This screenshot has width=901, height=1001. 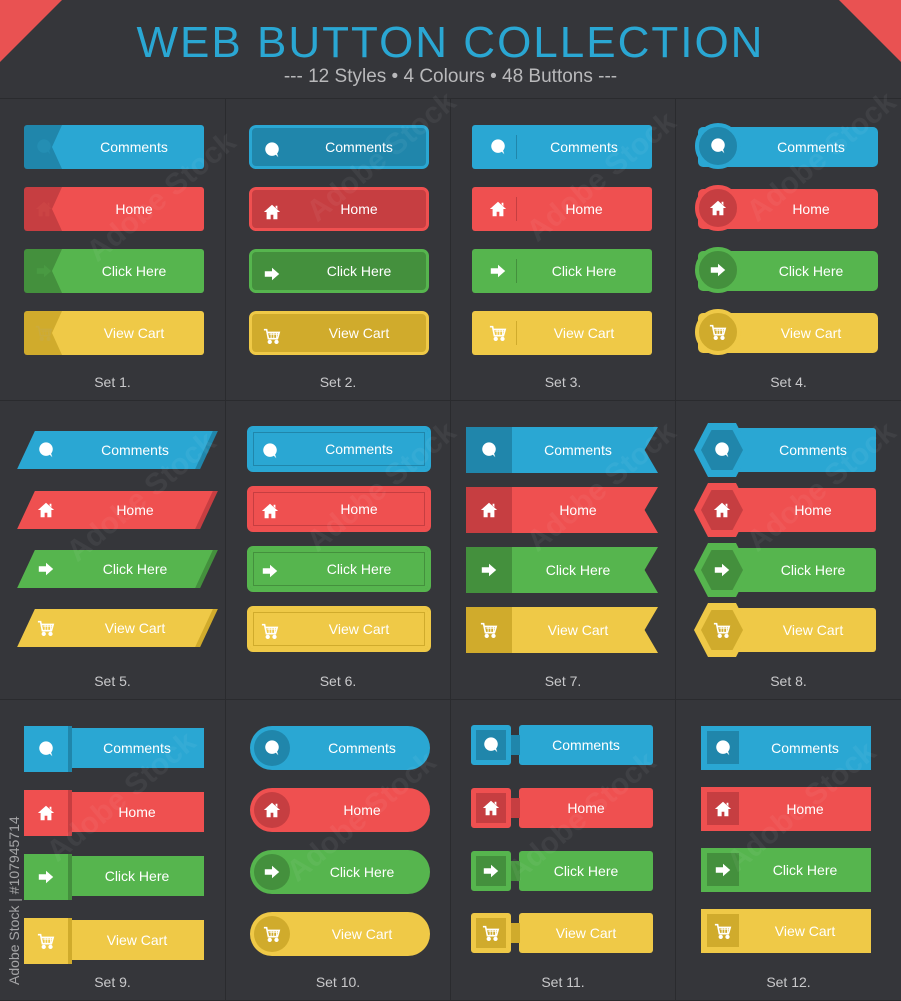 I want to click on button-set-11: Comments Home Click Here View Cart Set 11., so click(x=563, y=850).